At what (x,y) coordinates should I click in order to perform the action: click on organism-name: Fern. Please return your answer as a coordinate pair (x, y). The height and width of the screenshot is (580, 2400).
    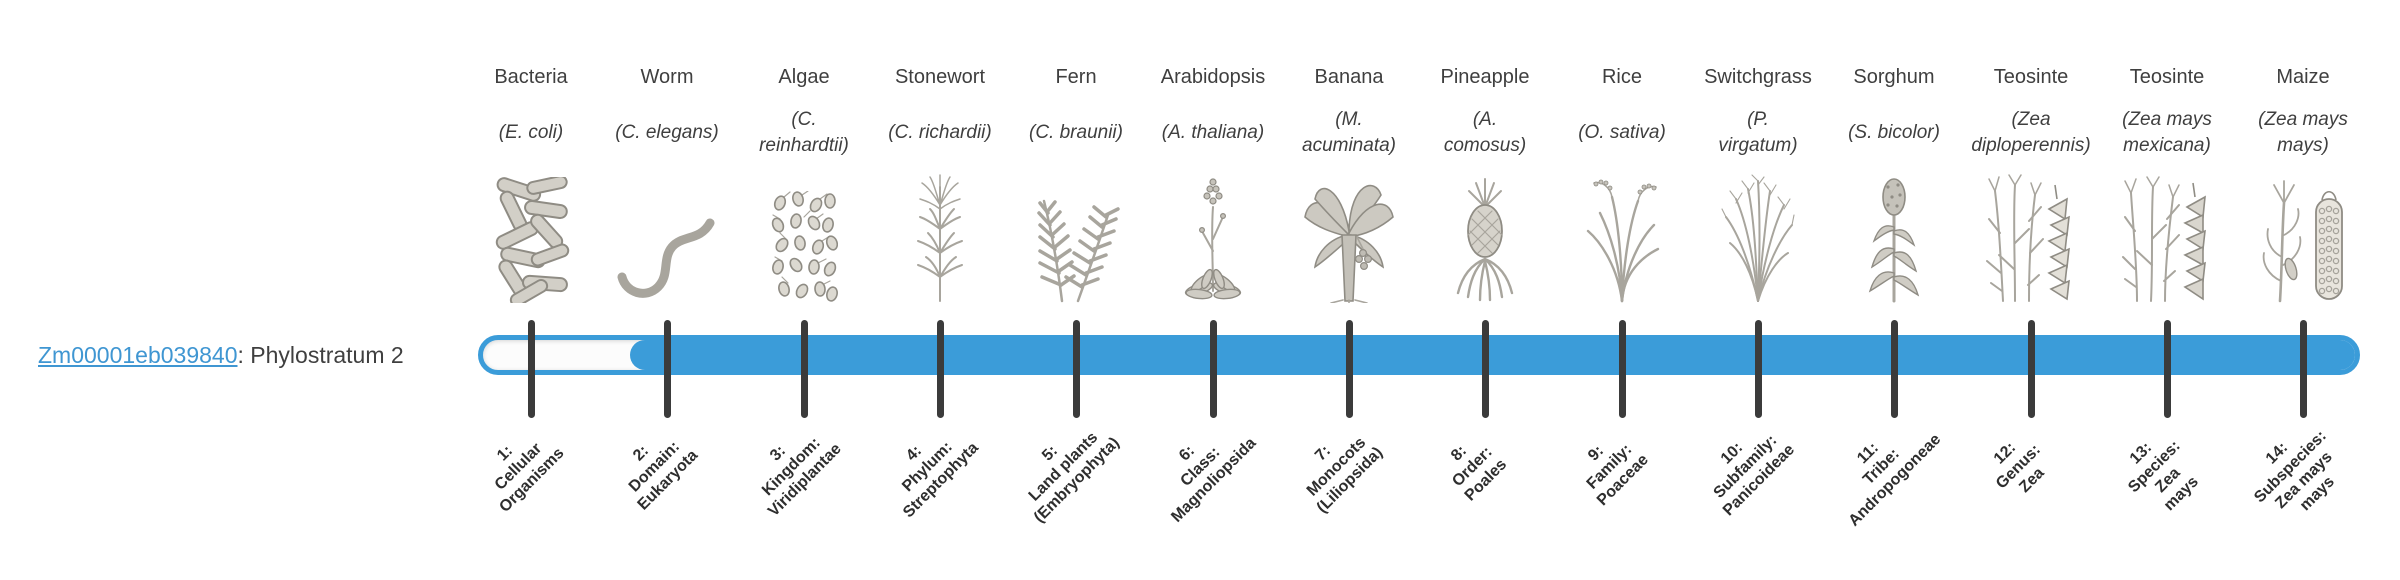
    Looking at the image, I should click on (1076, 77).